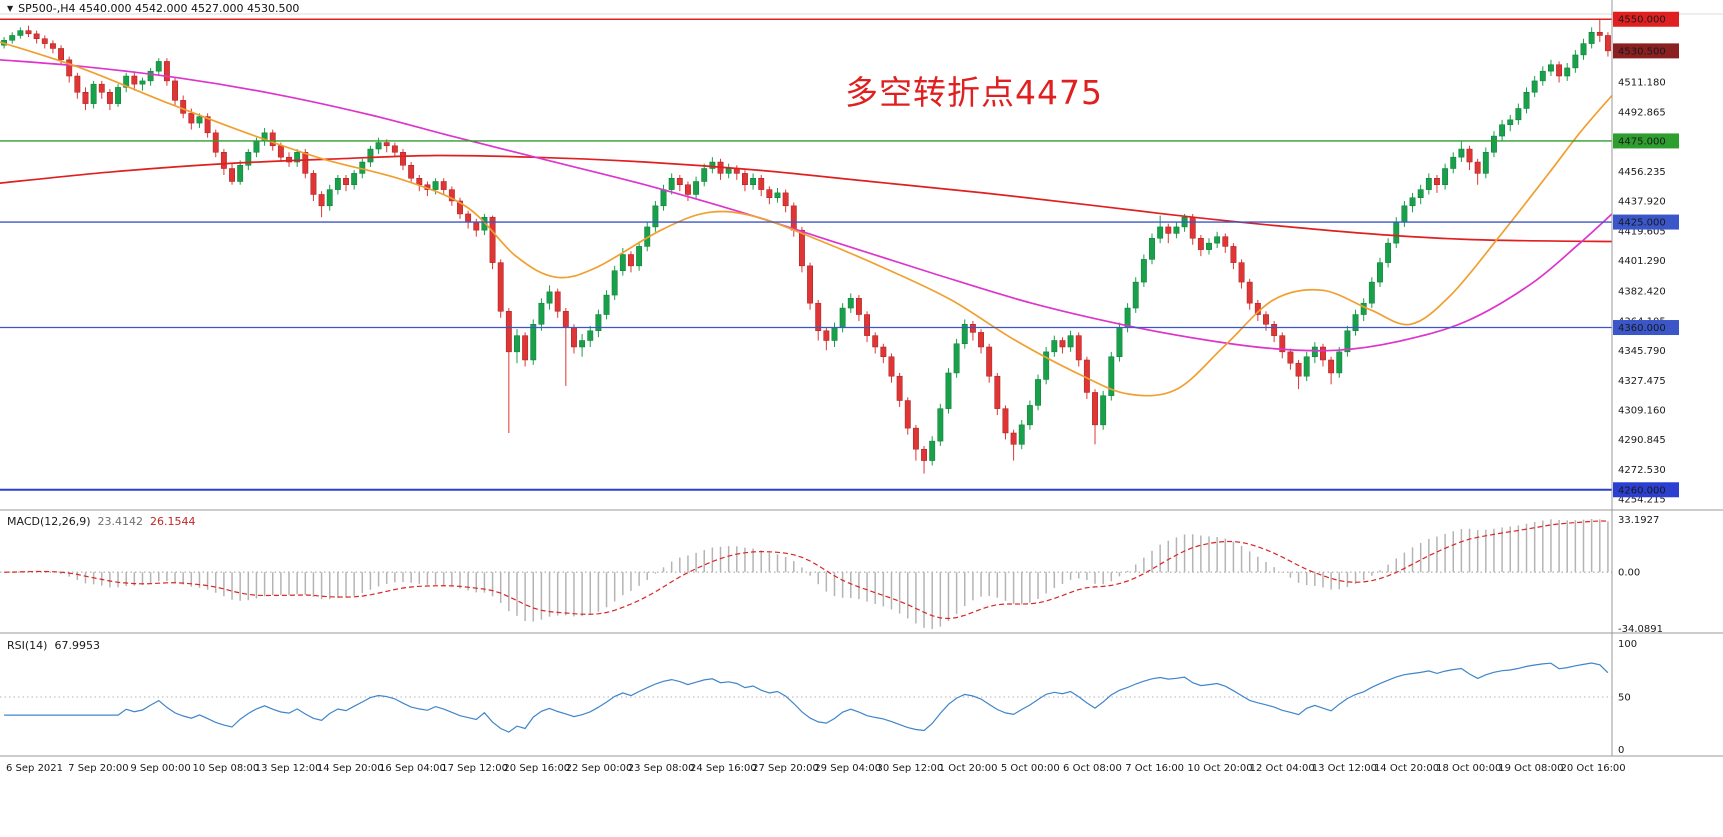  What do you see at coordinates (1468, 768) in the screenshot?
I see `time-tick-label: 18 Oct 00:00` at bounding box center [1468, 768].